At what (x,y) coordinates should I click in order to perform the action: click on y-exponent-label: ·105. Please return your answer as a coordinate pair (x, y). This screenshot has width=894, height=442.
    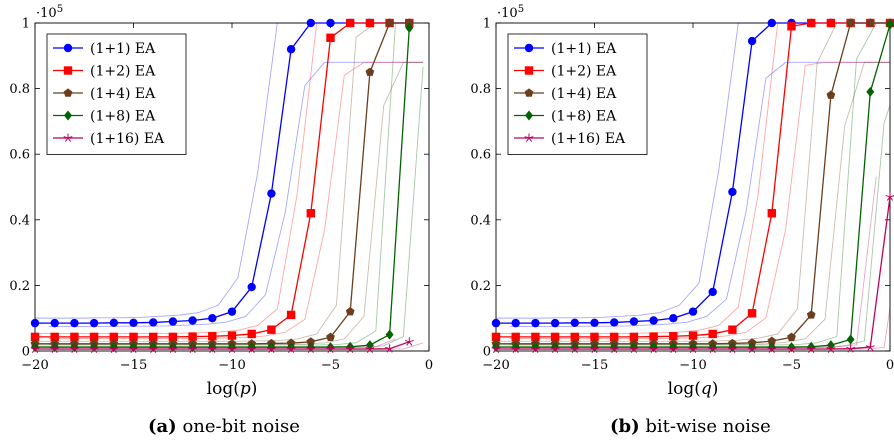
    Looking at the image, I should click on (510, 12).